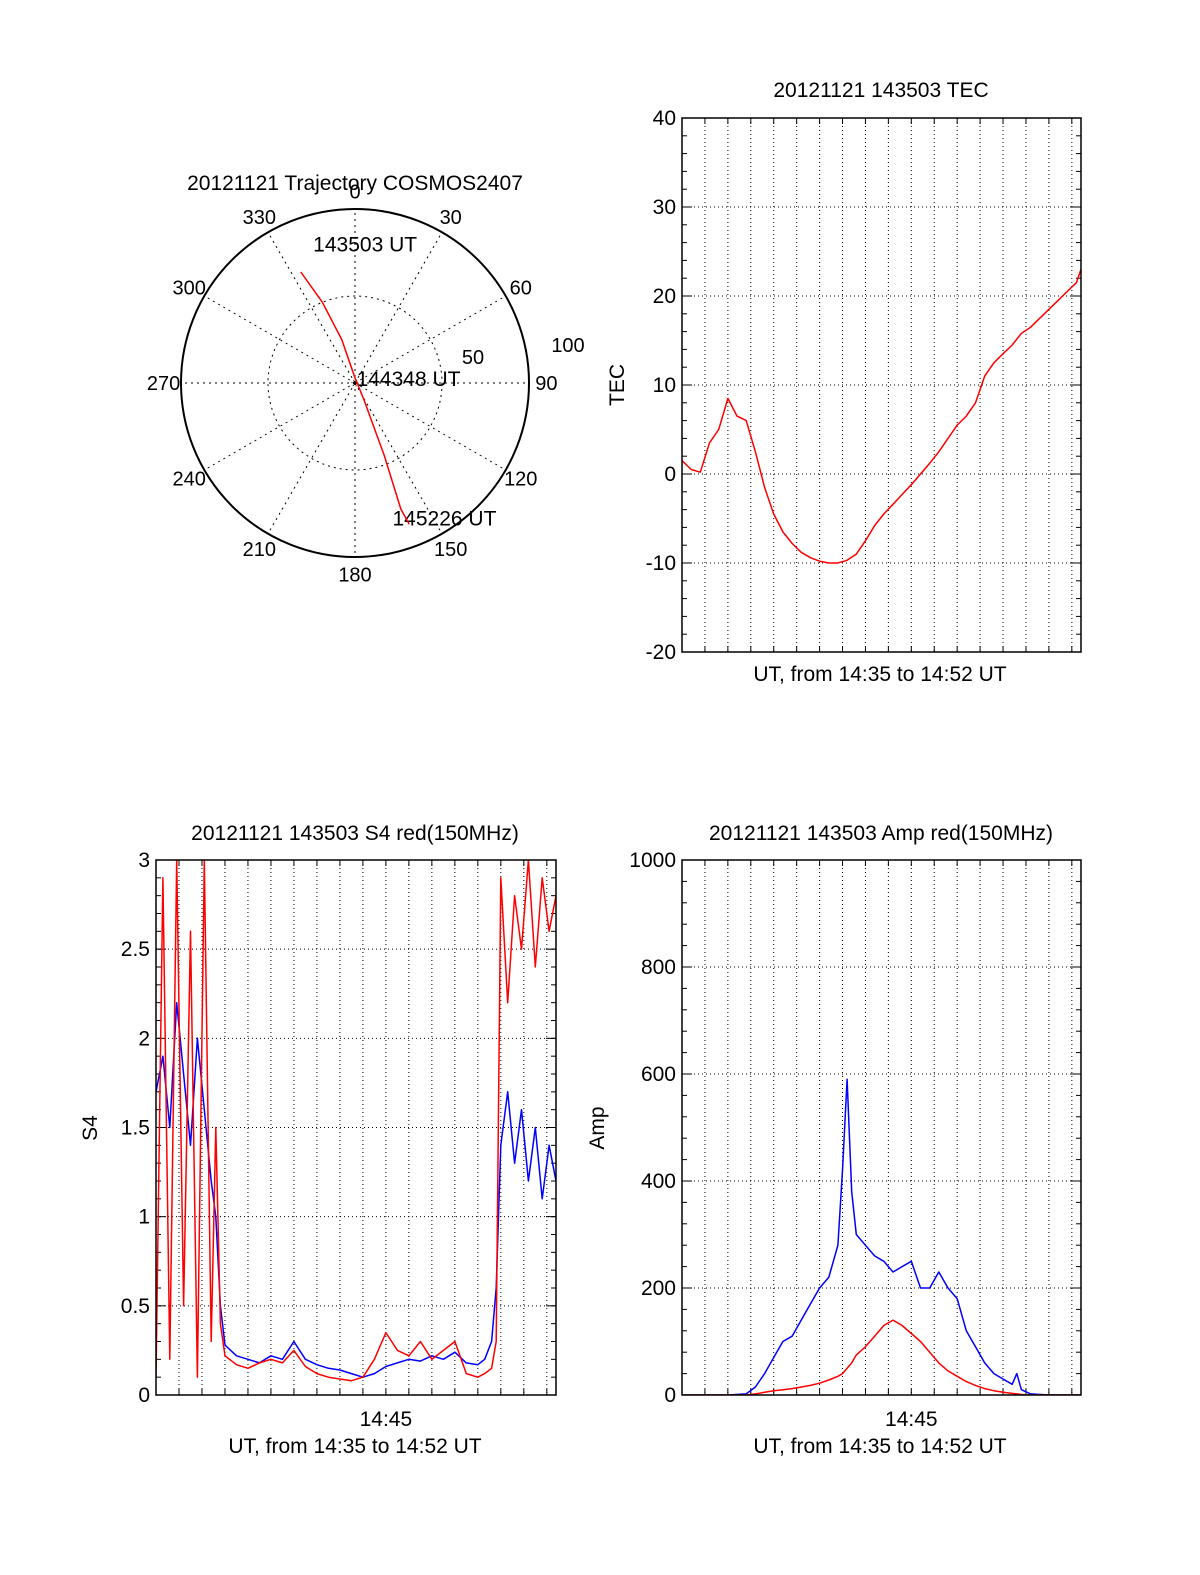  I want to click on polar-angle-label-180: 180, so click(354, 575).